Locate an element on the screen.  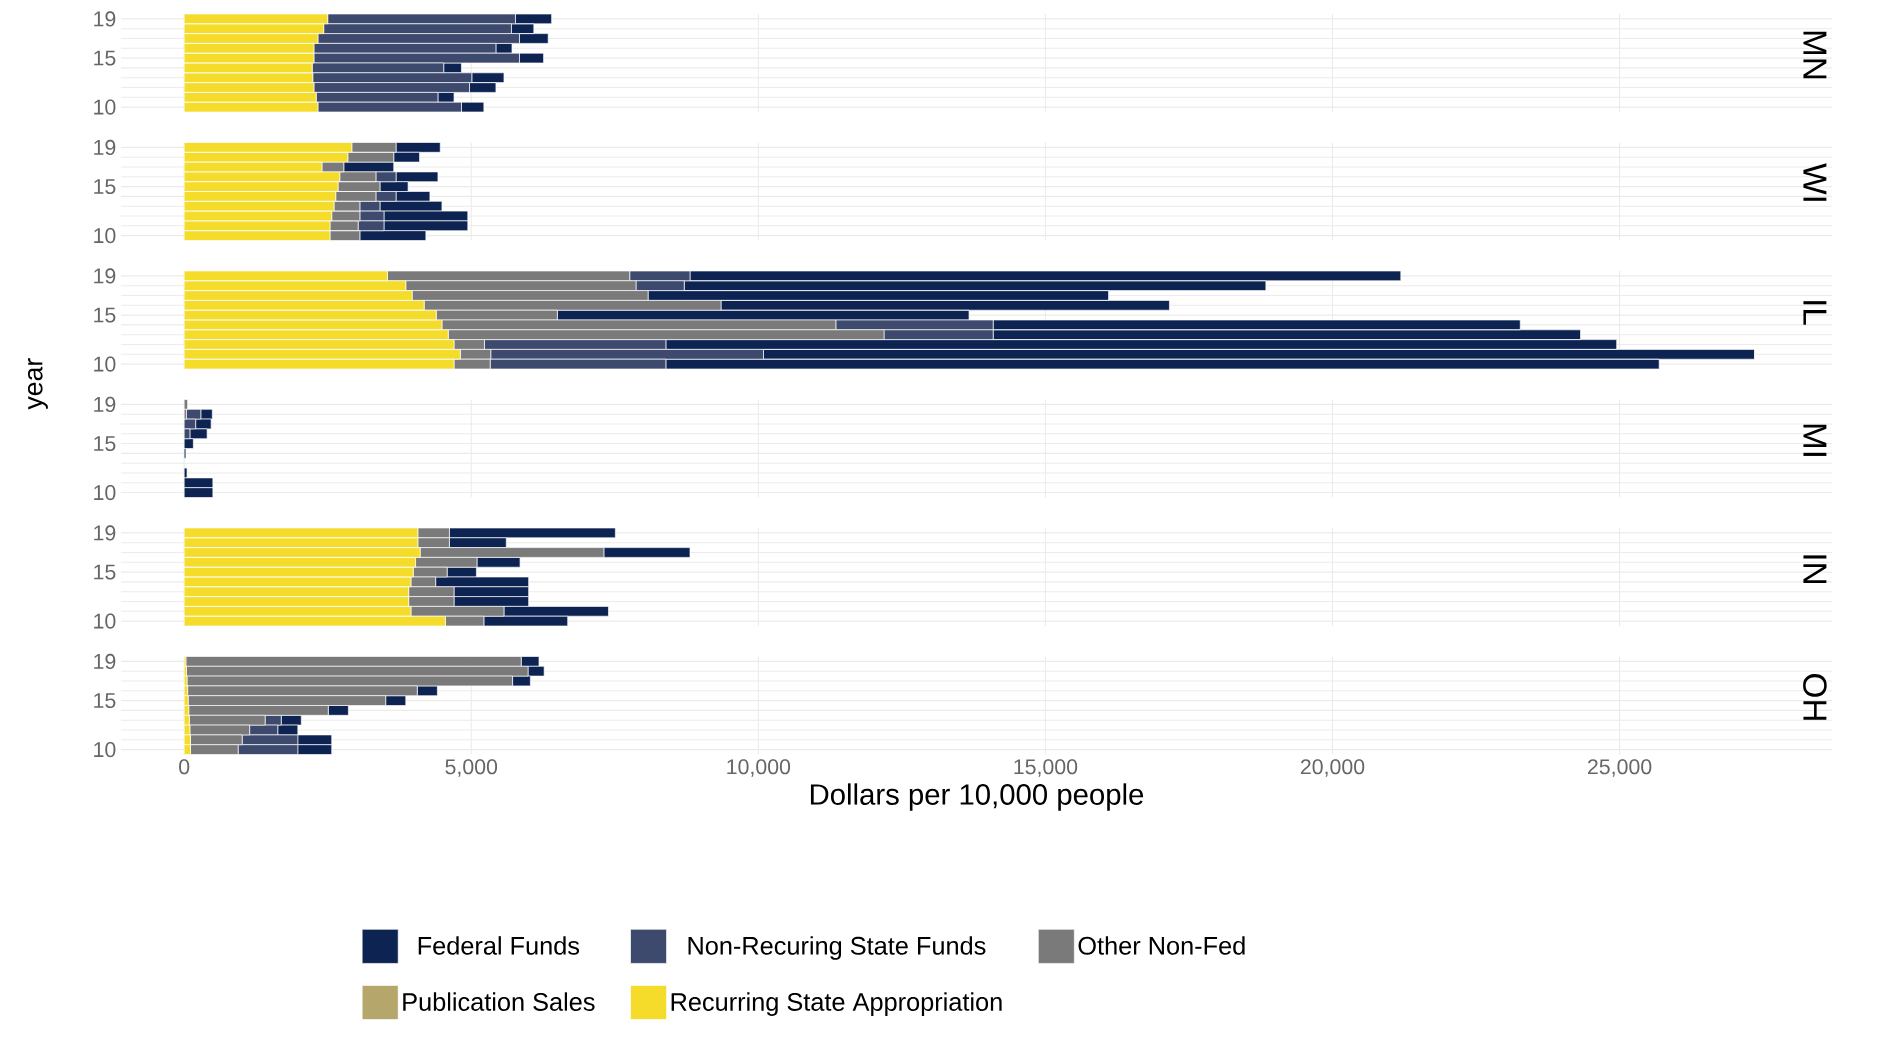
x-tick-label: 20,000 is located at coordinates (1332, 768).